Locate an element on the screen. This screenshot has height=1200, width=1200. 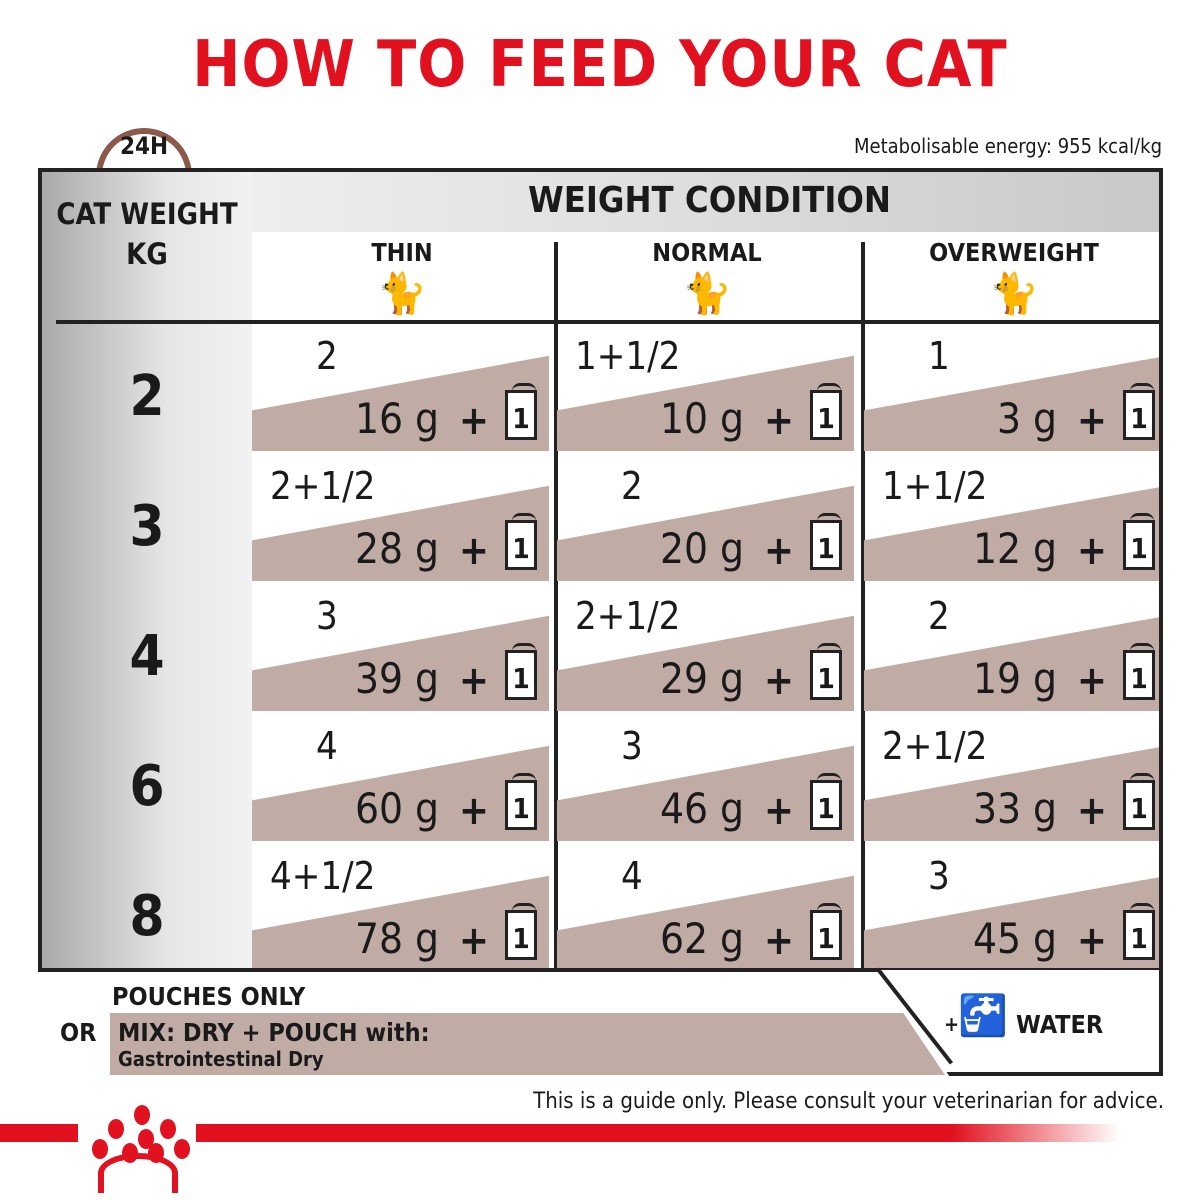
mix-product: Gastrointestinal Dry is located at coordinates (221, 1059).